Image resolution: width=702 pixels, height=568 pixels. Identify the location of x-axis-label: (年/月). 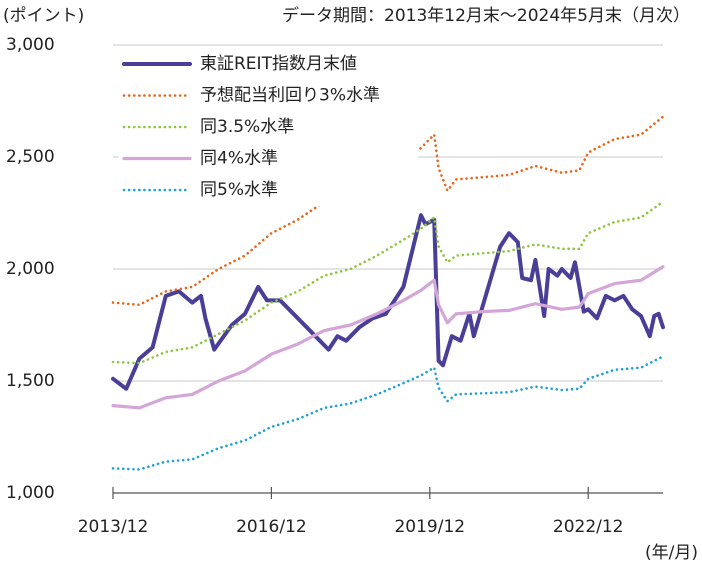
(671, 553).